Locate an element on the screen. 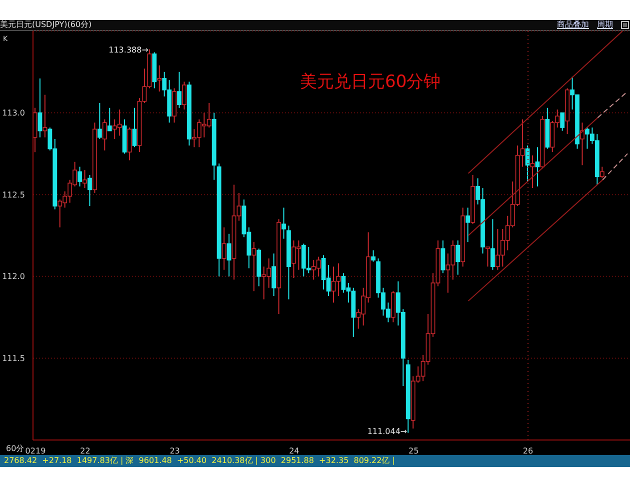  chart-title: 美元日元(USDJPY)(60分) is located at coordinates (46, 24).